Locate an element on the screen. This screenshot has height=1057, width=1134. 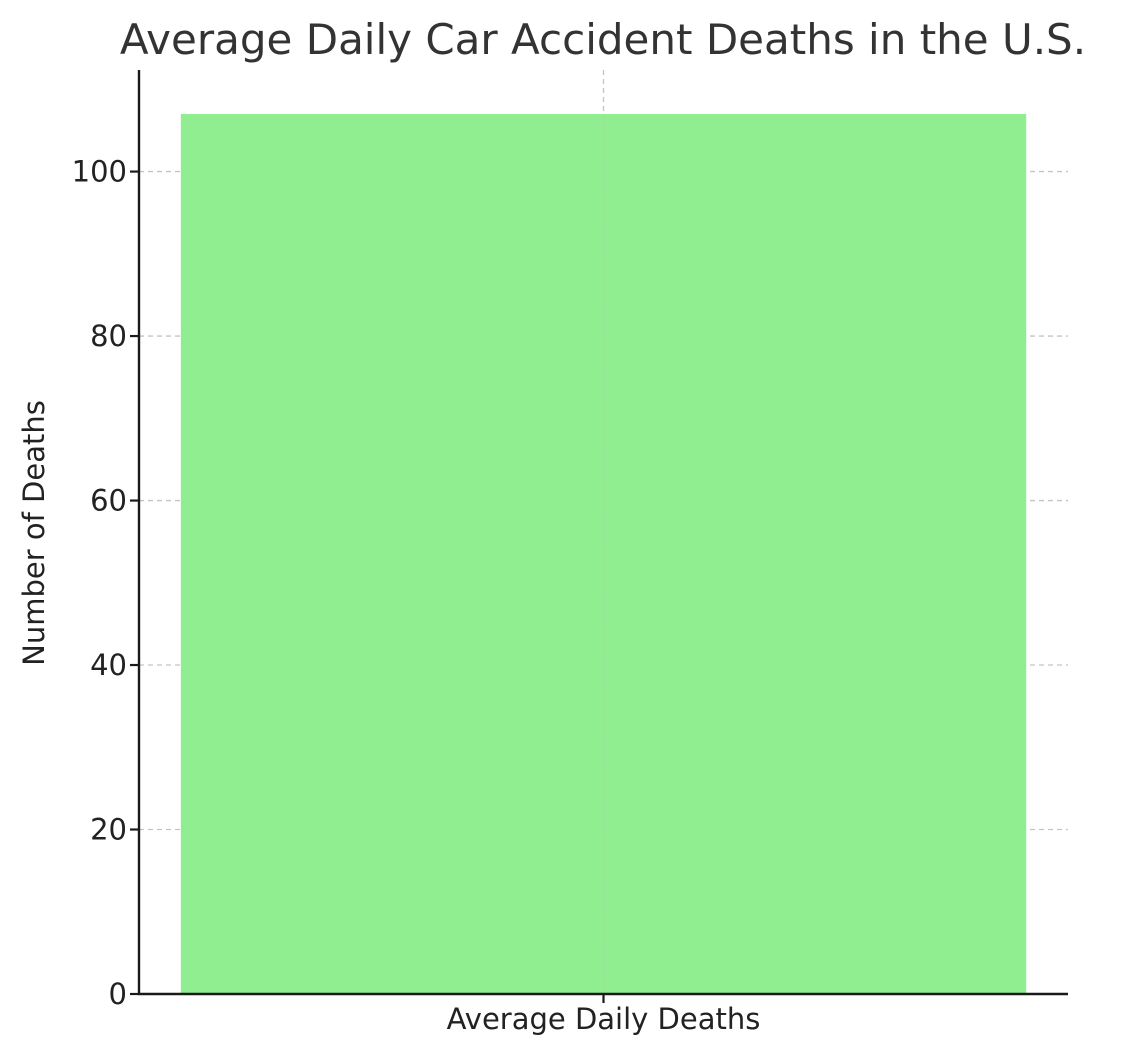
y-tick-label: 60 is located at coordinates (108, 501).